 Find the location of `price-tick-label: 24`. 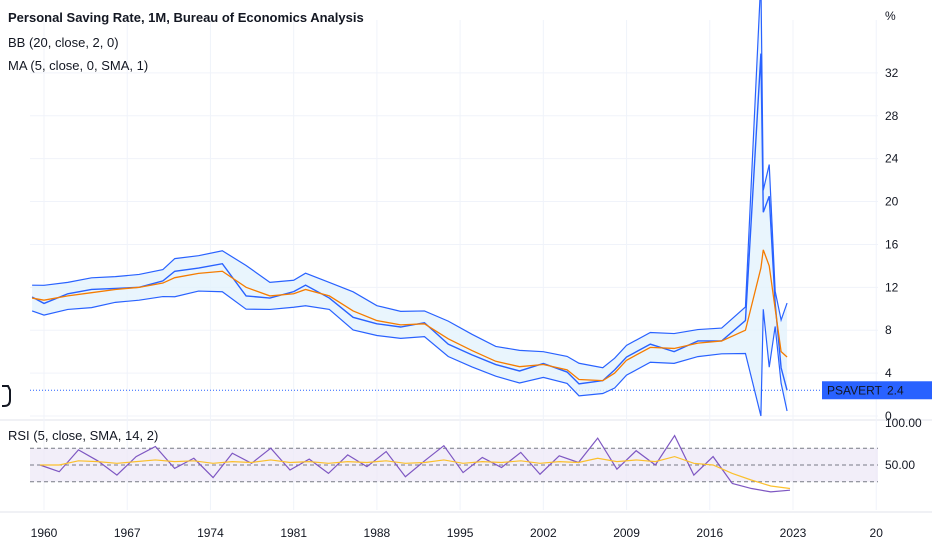

price-tick-label: 24 is located at coordinates (892, 159).